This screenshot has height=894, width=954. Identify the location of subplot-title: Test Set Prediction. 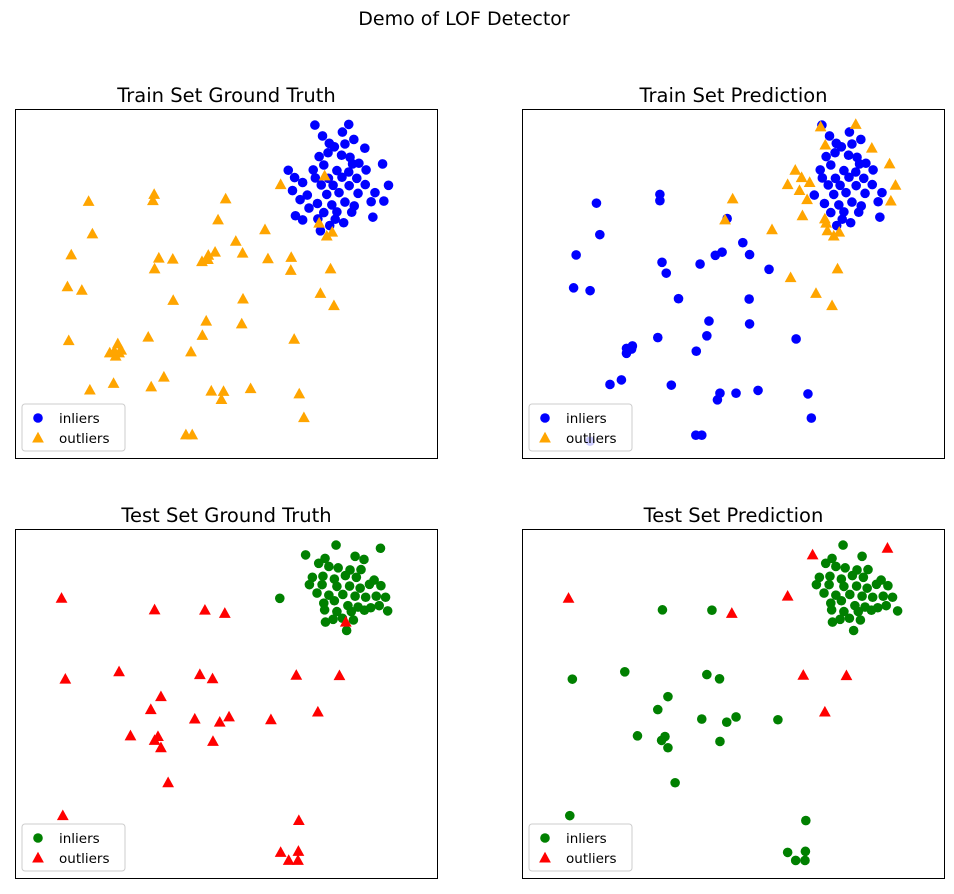
(733, 515).